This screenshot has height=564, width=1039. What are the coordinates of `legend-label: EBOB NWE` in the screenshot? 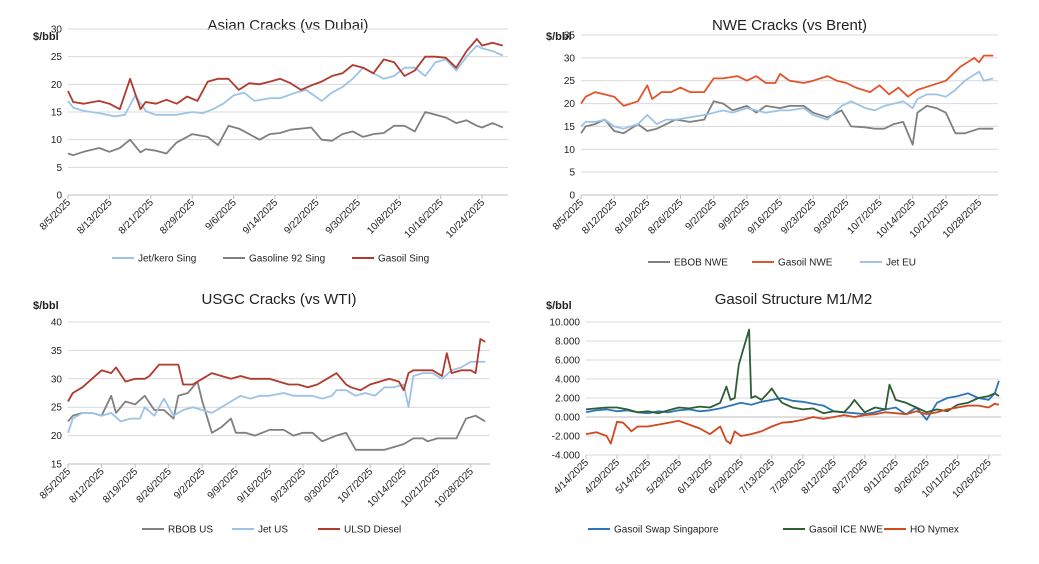 It's located at (701, 263).